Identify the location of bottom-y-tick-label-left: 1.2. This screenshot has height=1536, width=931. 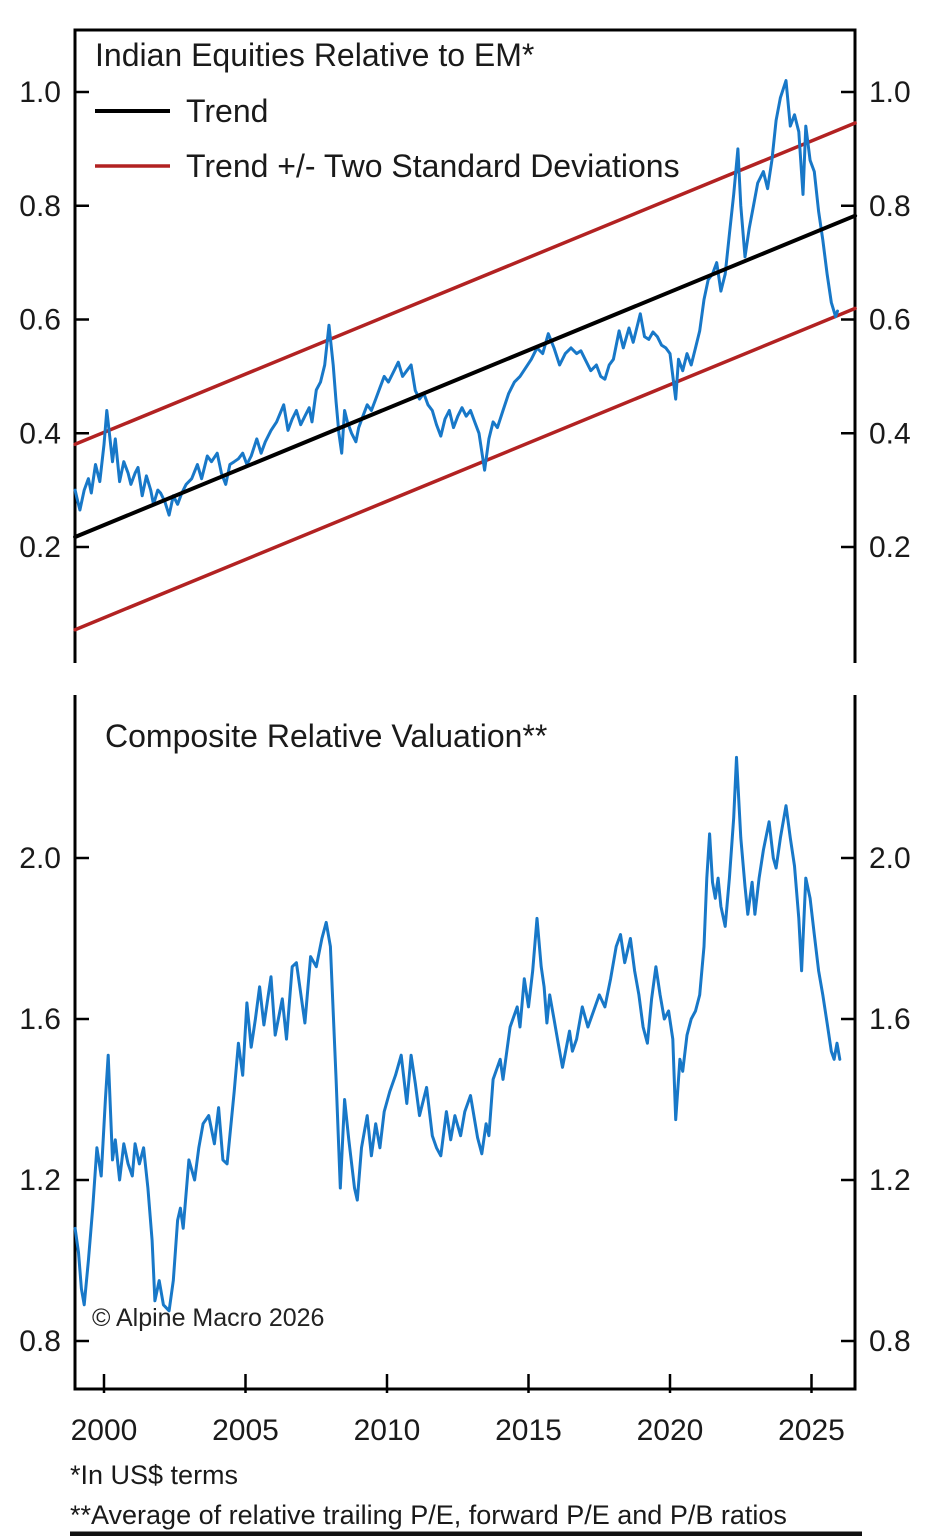
(40, 1180).